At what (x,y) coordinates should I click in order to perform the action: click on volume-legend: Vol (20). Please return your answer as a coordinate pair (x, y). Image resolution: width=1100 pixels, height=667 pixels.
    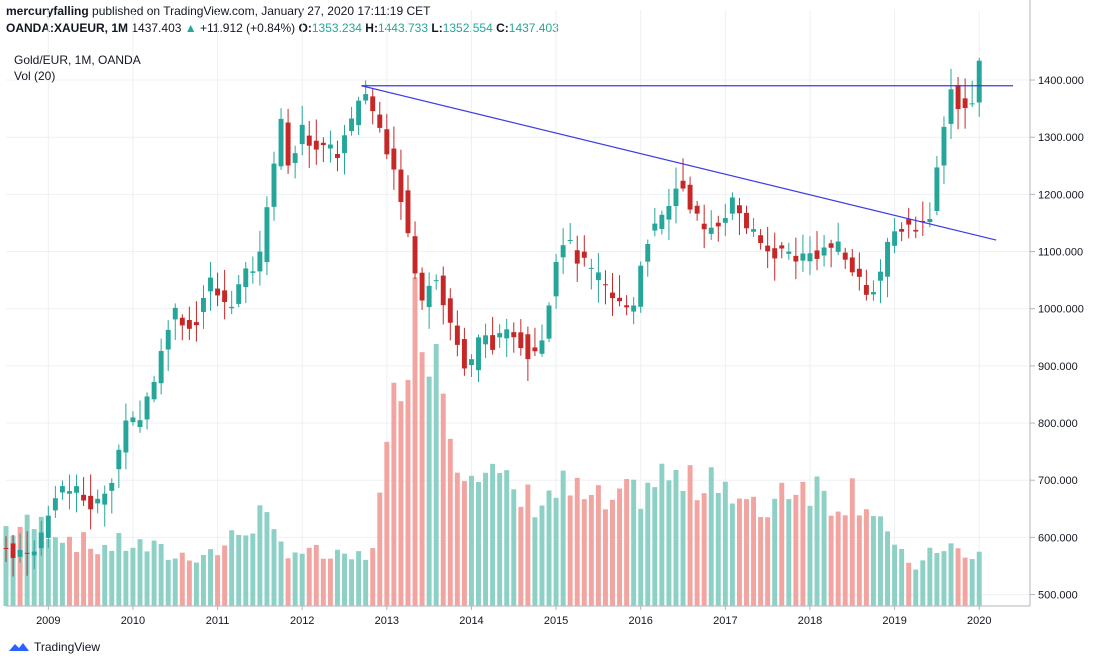
    Looking at the image, I should click on (35, 76).